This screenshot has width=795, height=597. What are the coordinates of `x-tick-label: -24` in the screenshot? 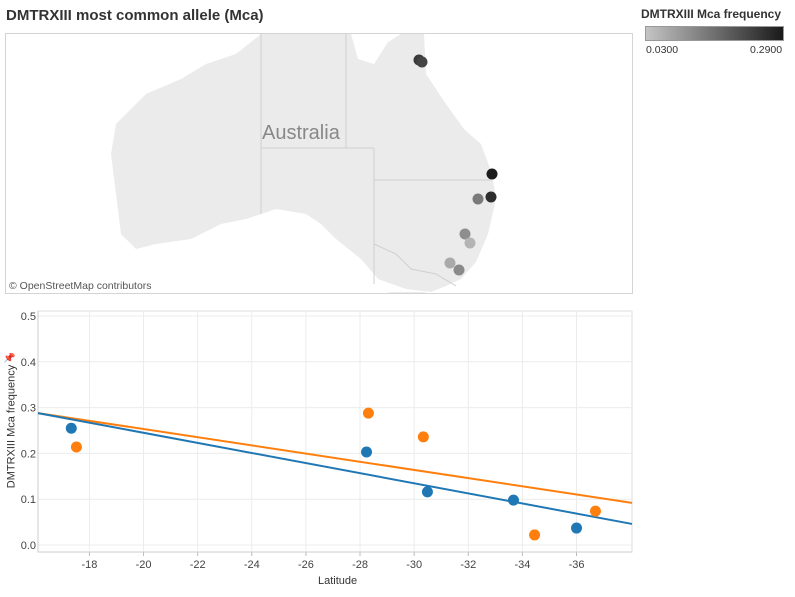 It's located at (252, 564).